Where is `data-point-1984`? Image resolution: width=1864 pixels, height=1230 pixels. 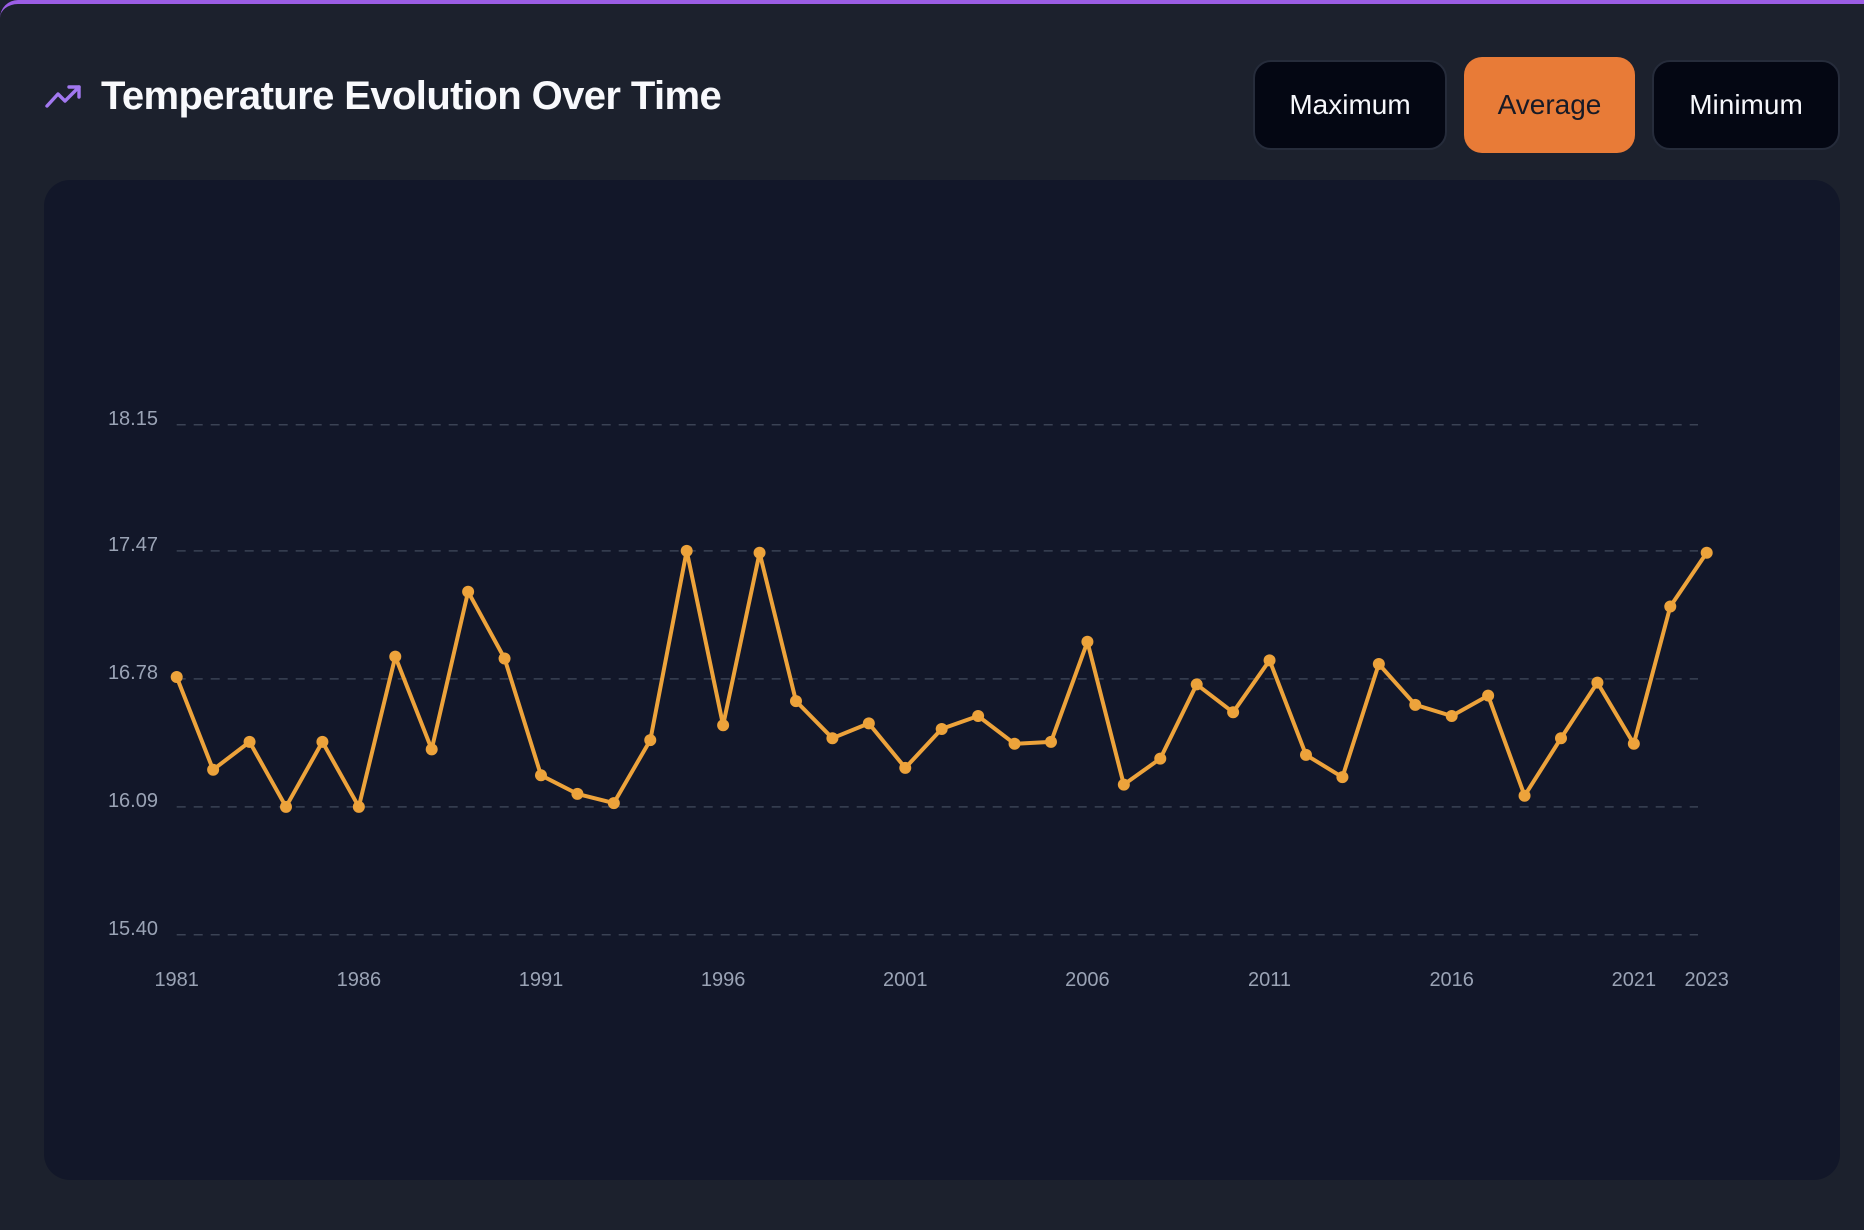 data-point-1984 is located at coordinates (285, 806).